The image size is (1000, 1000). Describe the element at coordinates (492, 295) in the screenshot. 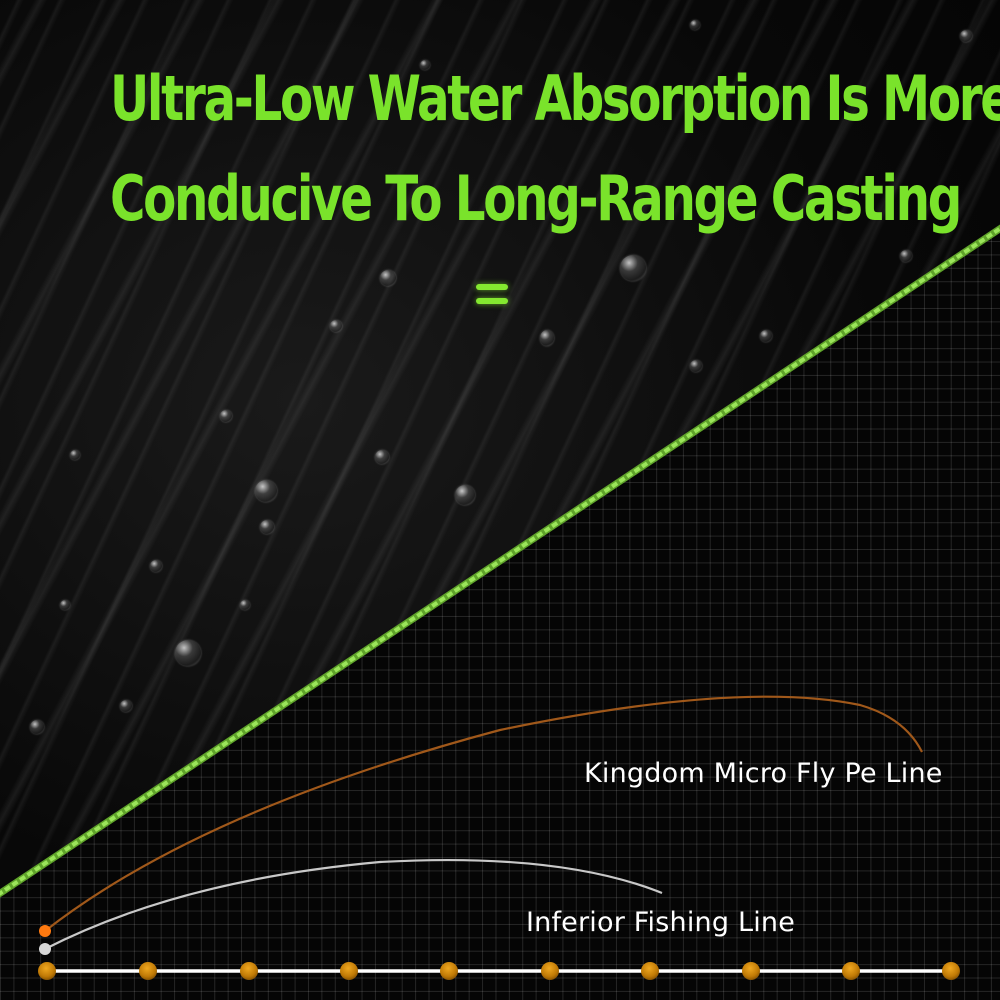

I see `equals-icon` at that location.